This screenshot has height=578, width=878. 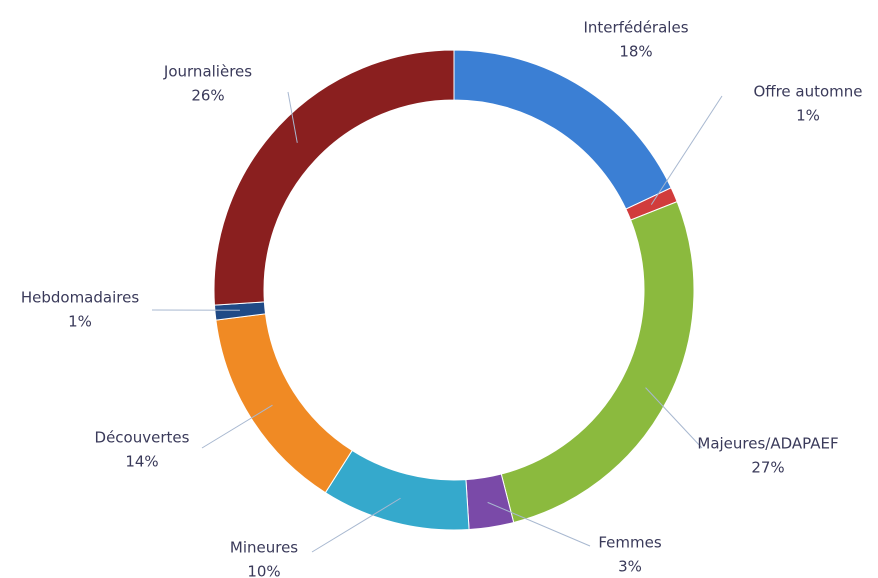 I want to click on slice-value-label: 14%, so click(x=141, y=462).